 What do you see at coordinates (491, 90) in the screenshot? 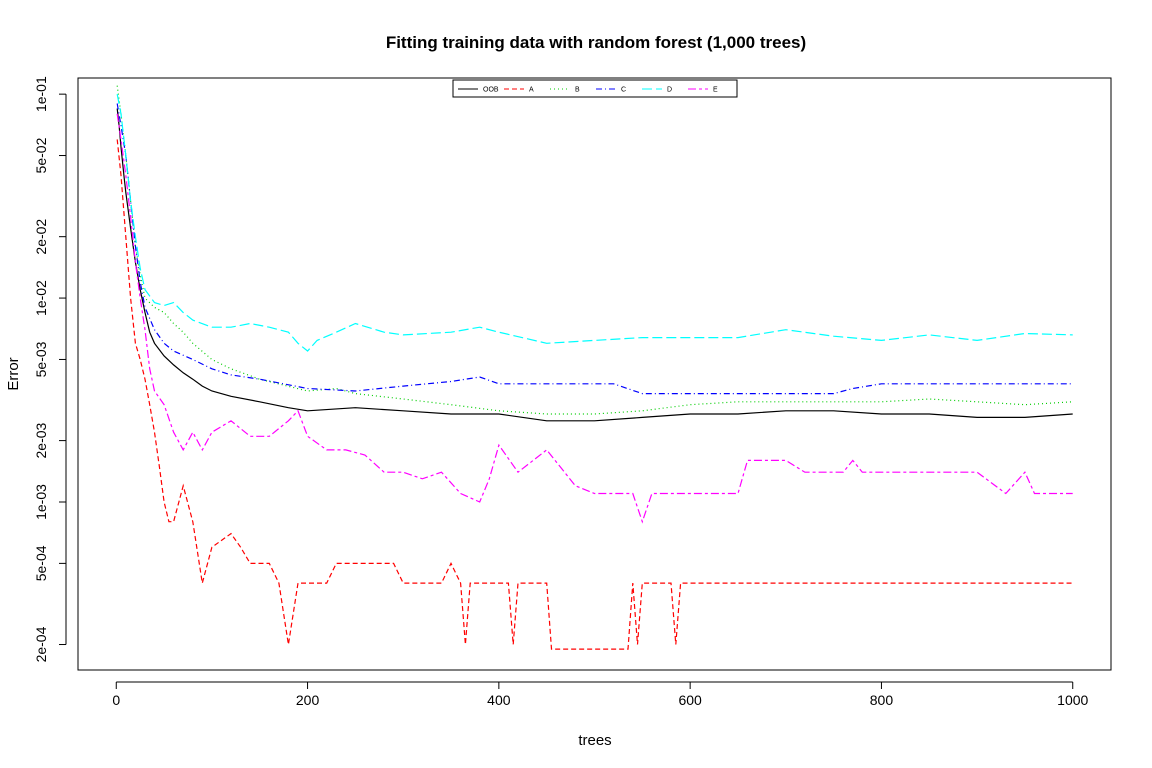
I see `legend-label-oob: OOB` at bounding box center [491, 90].